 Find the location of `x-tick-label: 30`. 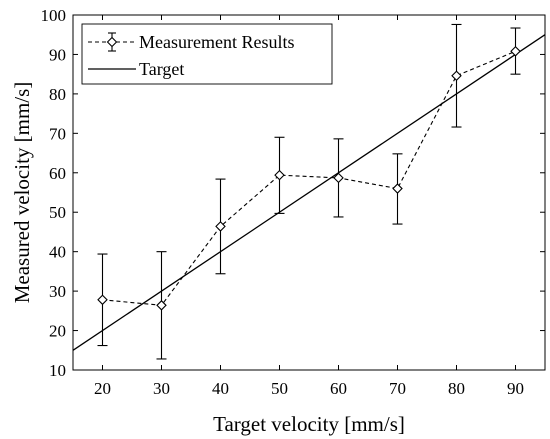

x-tick-label: 30 is located at coordinates (161, 388).